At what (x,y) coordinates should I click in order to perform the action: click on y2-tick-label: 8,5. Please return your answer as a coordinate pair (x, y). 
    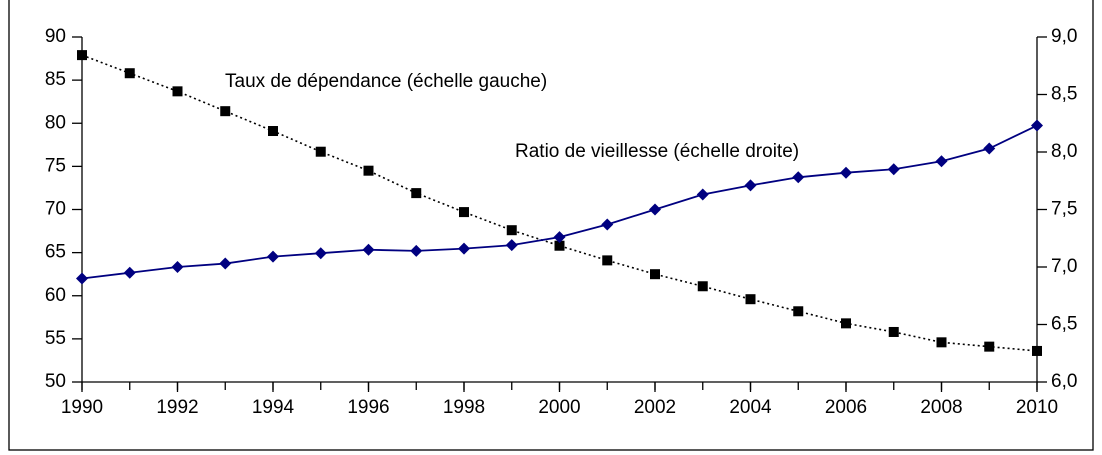
    Looking at the image, I should click on (1064, 94).